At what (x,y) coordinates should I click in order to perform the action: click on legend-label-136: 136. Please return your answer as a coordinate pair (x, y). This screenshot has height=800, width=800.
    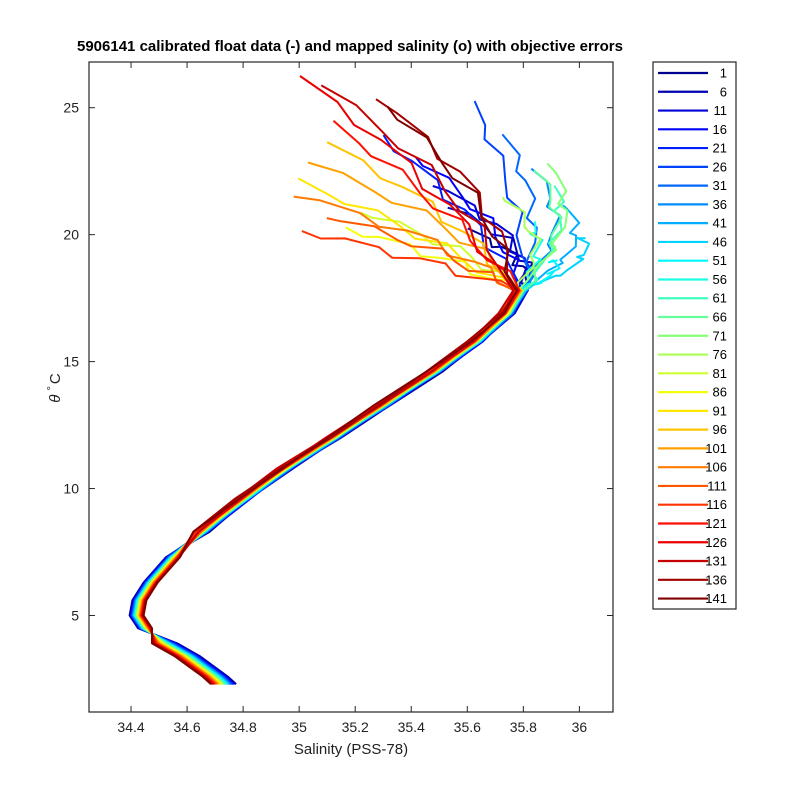
    Looking at the image, I should click on (716, 579).